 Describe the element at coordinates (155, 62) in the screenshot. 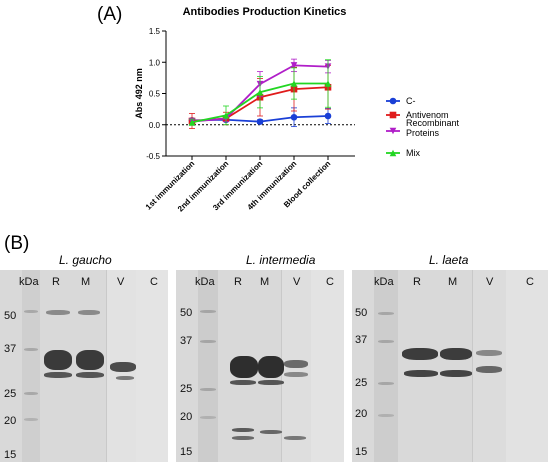

I see `y-tick-label: 1.0` at that location.